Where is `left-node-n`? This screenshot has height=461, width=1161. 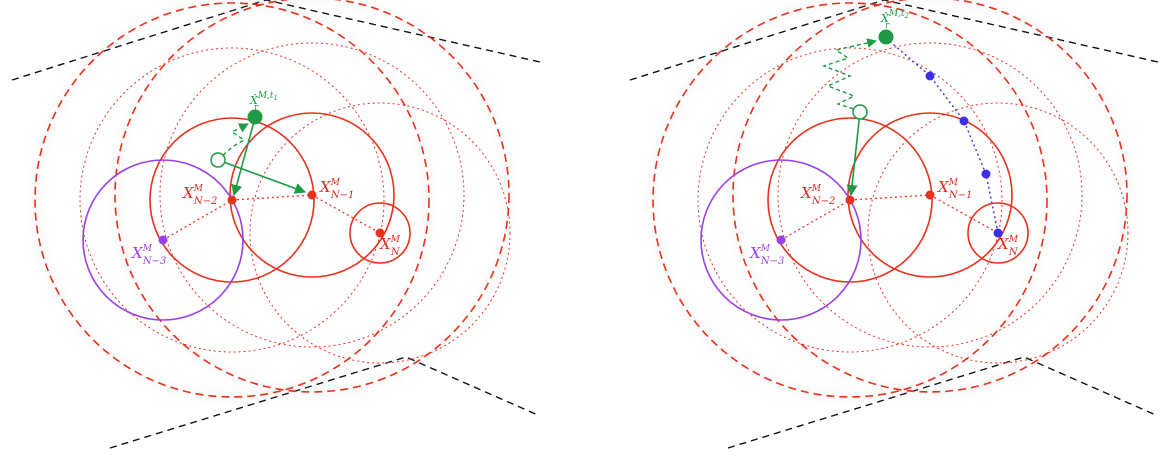 left-node-n is located at coordinates (380, 233).